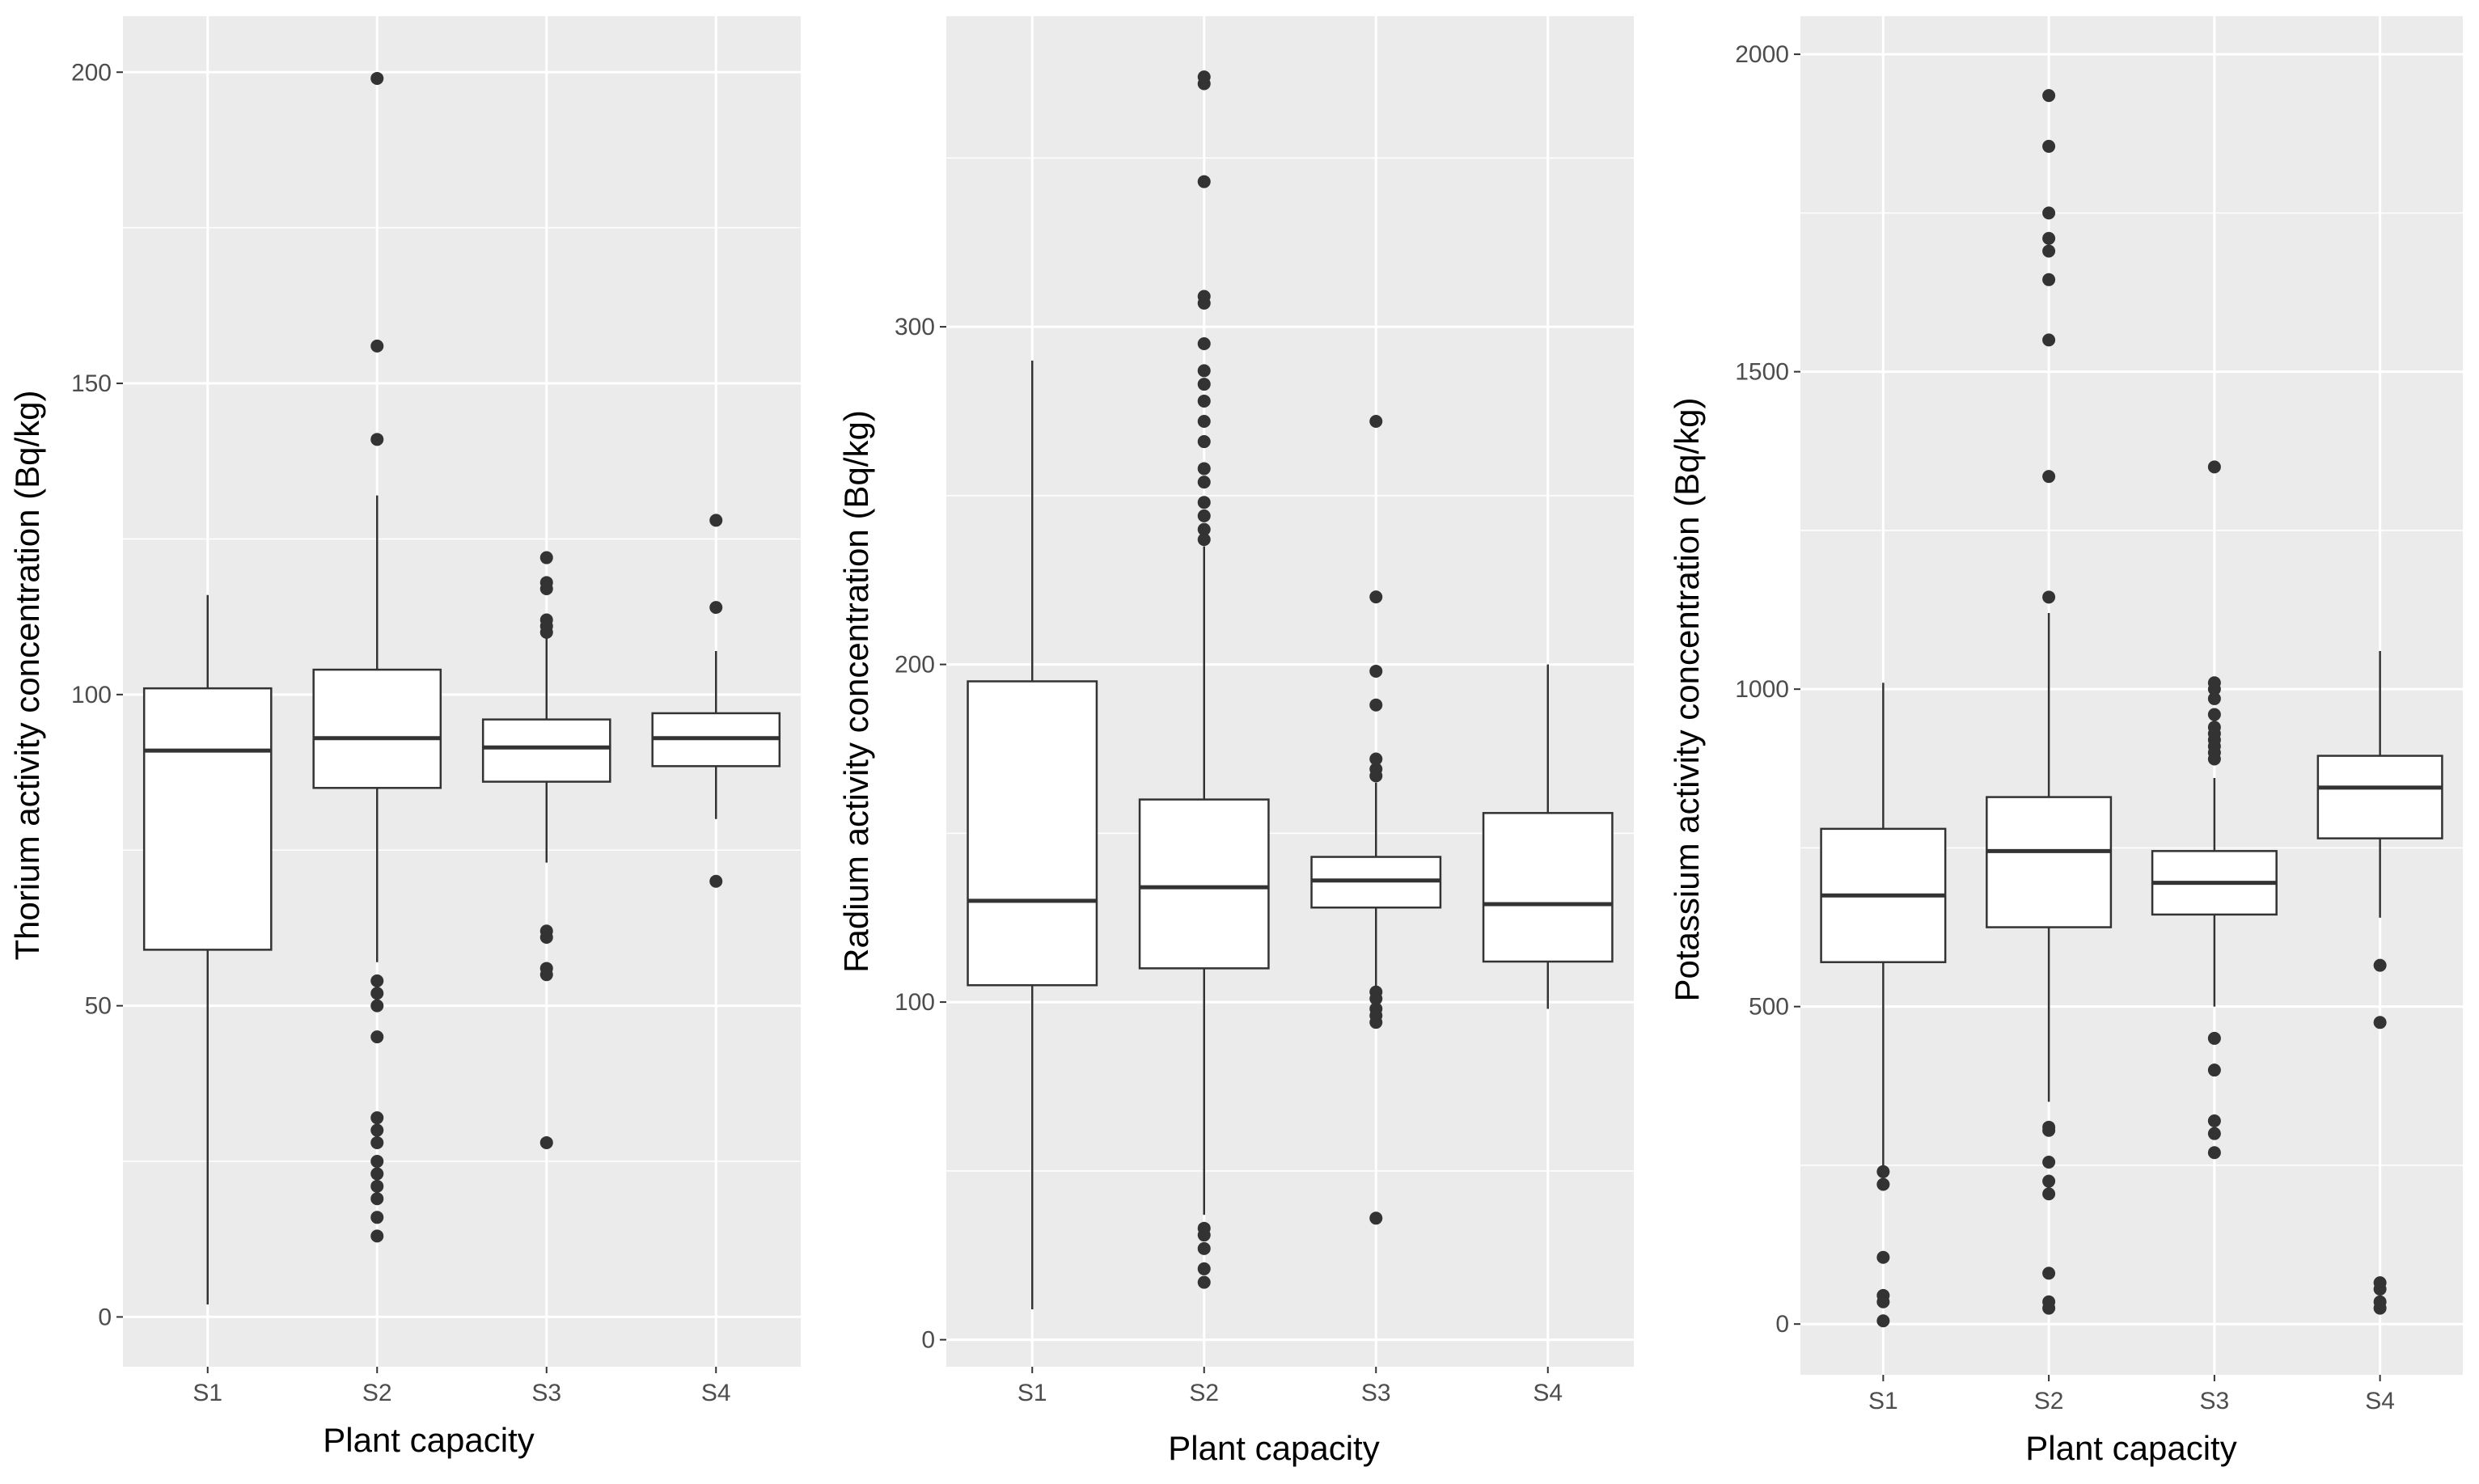  What do you see at coordinates (105, 1317) in the screenshot?
I see `thorium-y-tick-label: 0` at bounding box center [105, 1317].